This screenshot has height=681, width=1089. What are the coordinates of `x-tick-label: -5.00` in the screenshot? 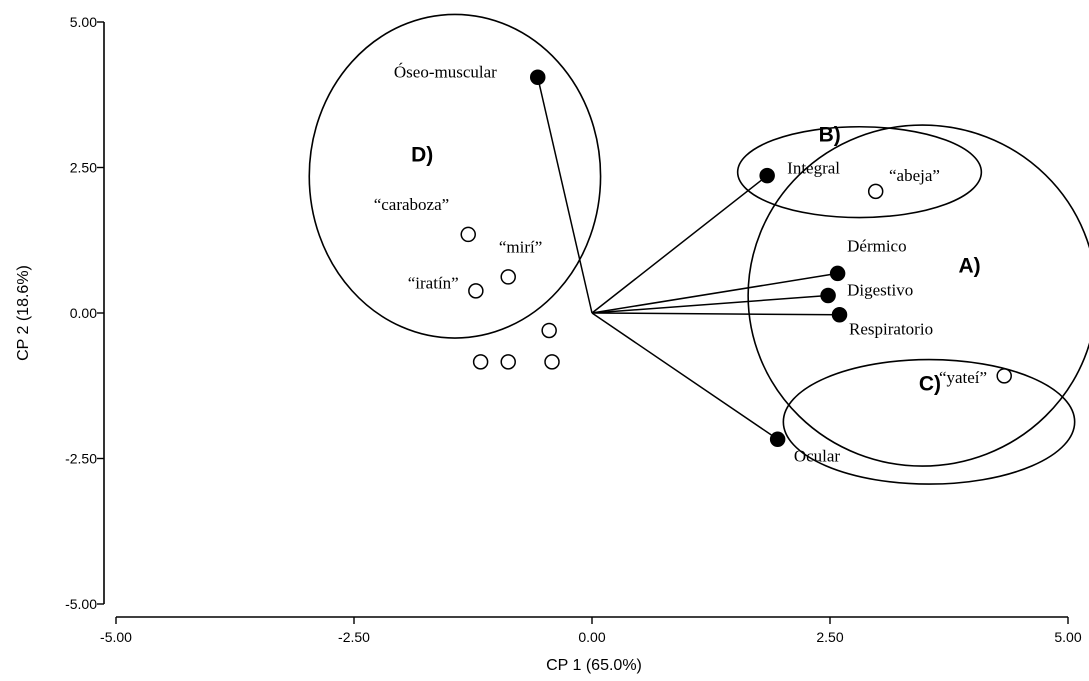 It's located at (116, 637).